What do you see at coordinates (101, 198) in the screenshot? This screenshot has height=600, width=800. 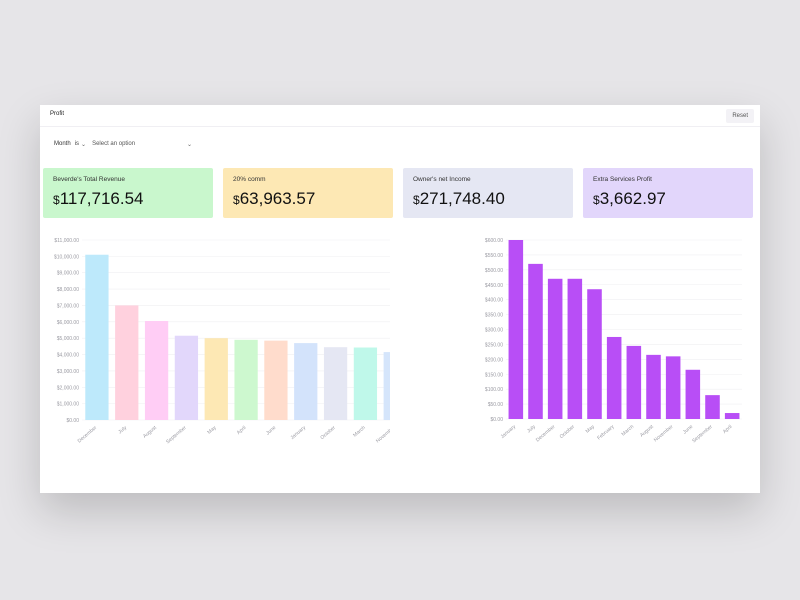 I see `kpi-amount: 117,716.54` at bounding box center [101, 198].